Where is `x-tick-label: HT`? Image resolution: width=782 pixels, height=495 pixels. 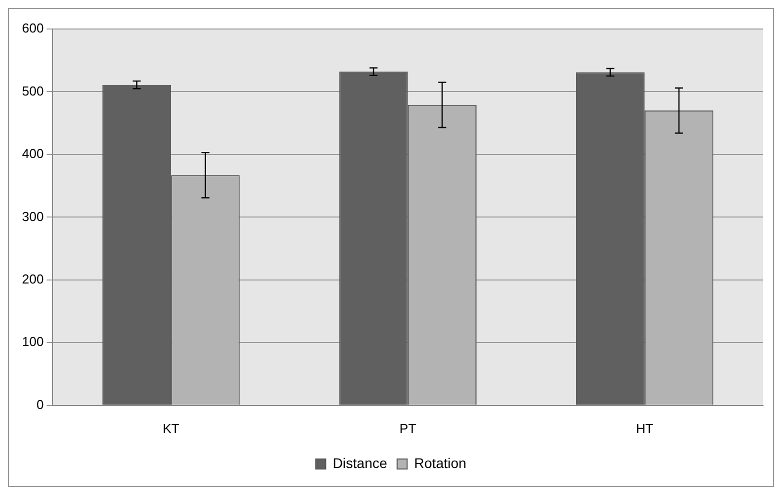 x-tick-label: HT is located at coordinates (645, 428).